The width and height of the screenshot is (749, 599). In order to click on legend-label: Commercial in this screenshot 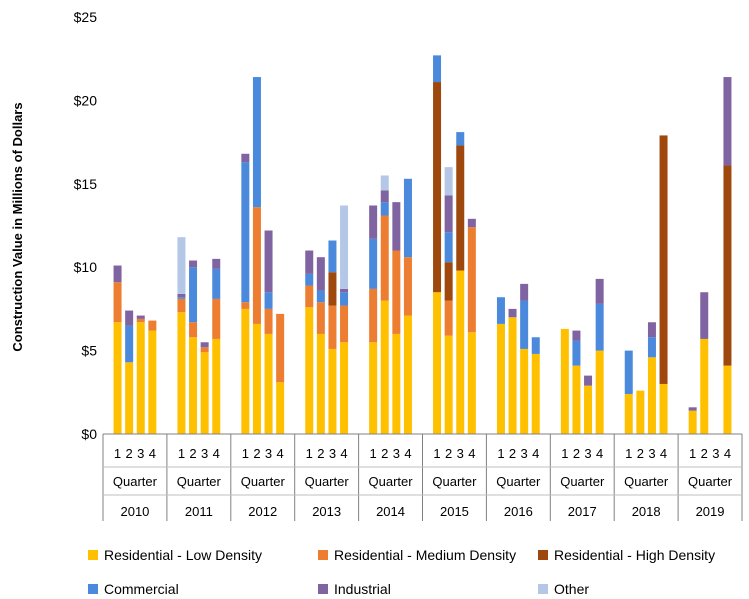, I will do `click(141, 589)`.